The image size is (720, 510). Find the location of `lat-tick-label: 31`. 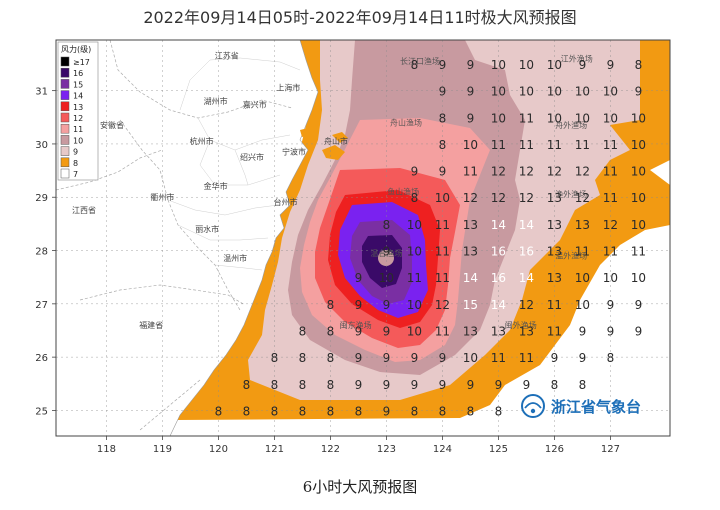

lat-tick-label: 31 is located at coordinates (41, 92).